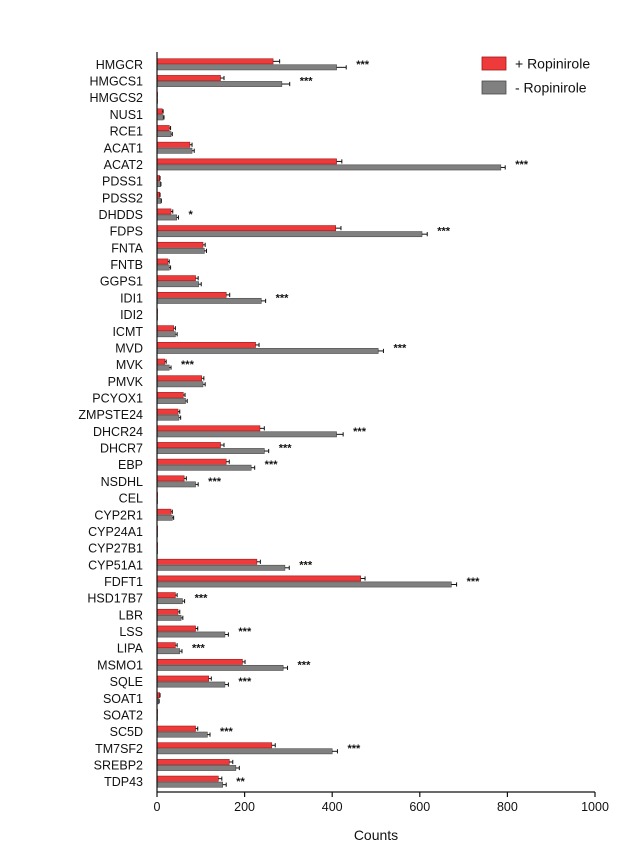  Describe the element at coordinates (119, 749) in the screenshot. I see `category-label: TM7SF2` at that location.